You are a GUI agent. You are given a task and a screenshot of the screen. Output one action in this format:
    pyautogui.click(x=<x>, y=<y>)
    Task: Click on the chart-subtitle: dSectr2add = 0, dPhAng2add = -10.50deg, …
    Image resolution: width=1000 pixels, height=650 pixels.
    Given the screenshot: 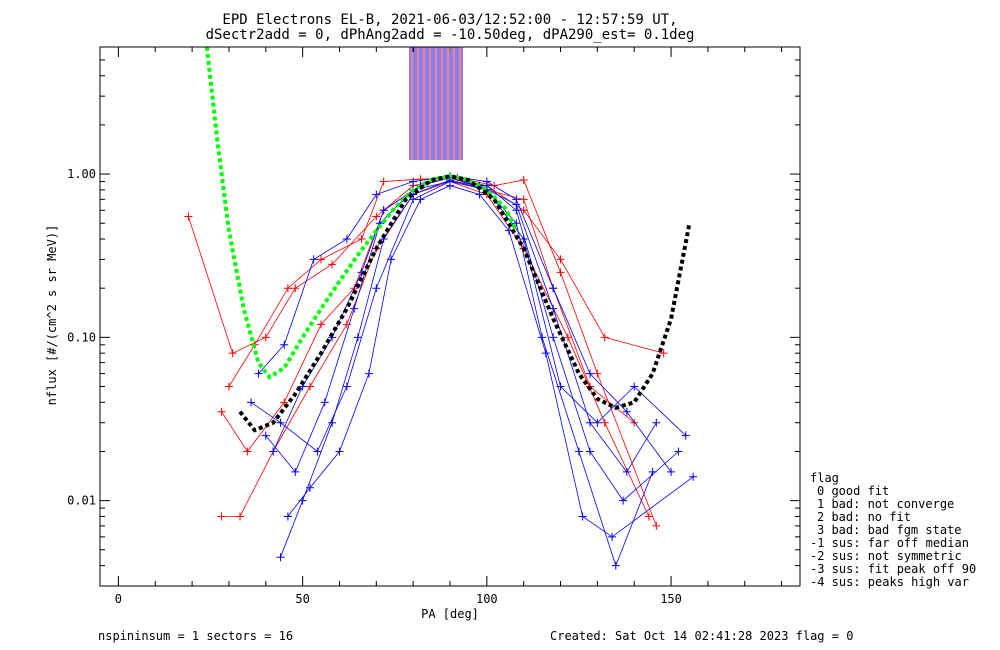 What is the action you would take?
    pyautogui.click(x=450, y=35)
    